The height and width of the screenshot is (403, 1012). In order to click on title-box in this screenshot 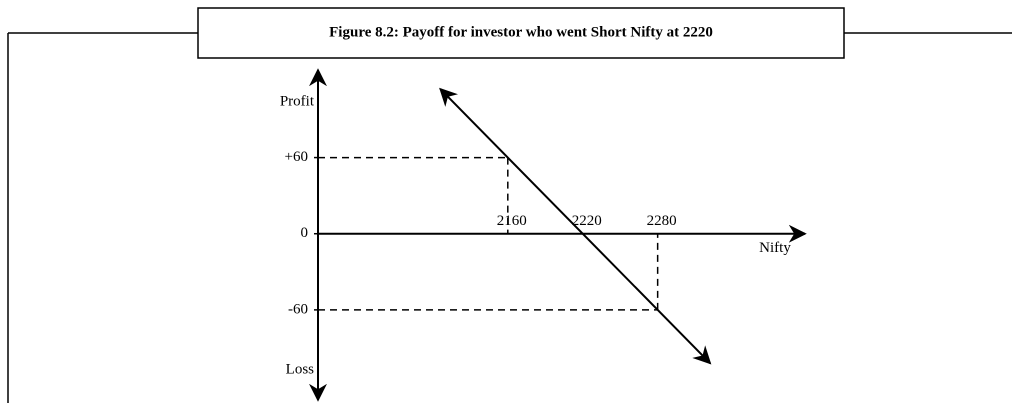, I will do `click(521, 33)`.